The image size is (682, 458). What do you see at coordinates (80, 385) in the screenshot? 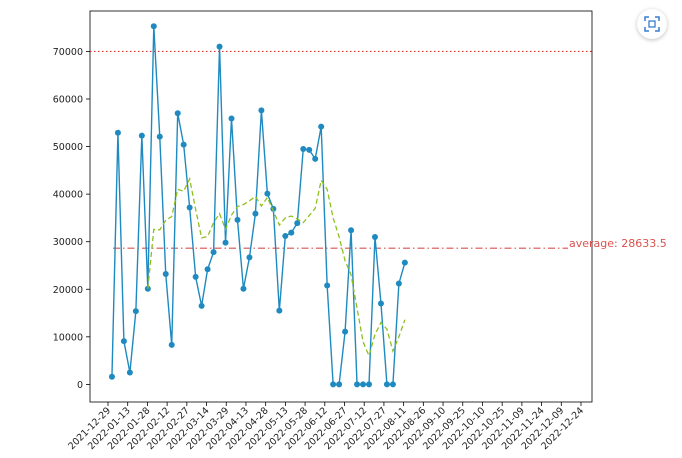
I see `y-tick-label: 0` at bounding box center [80, 385].